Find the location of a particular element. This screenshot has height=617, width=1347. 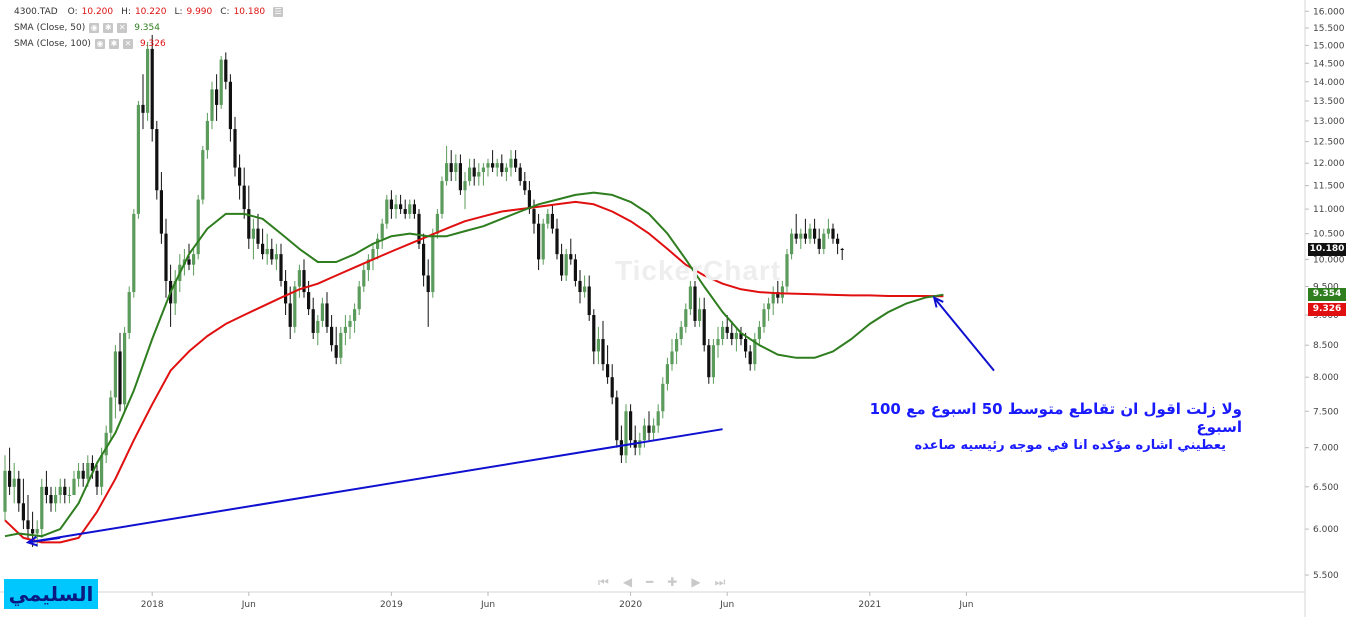

y-tick-label: 12.500 is located at coordinates (1329, 143).